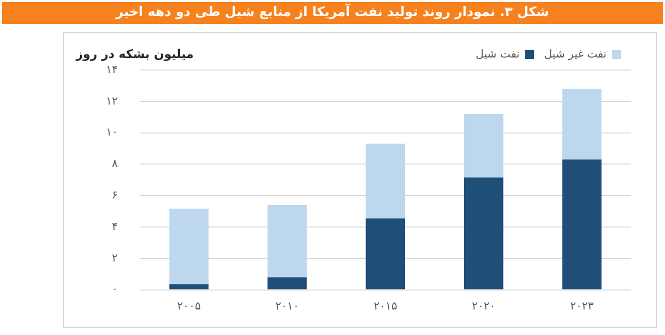 This screenshot has height=335, width=665. What do you see at coordinates (115, 195) in the screenshot?
I see `y-tick-label: ۶` at bounding box center [115, 195].